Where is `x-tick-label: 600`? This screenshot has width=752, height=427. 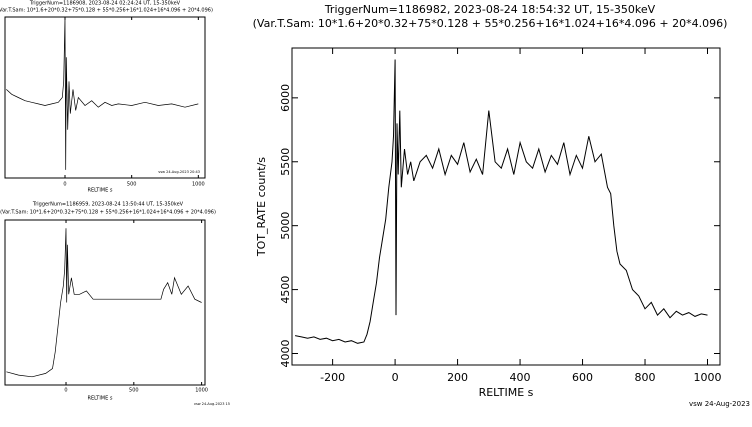
x-tick-label: 600 is located at coordinates (582, 377).